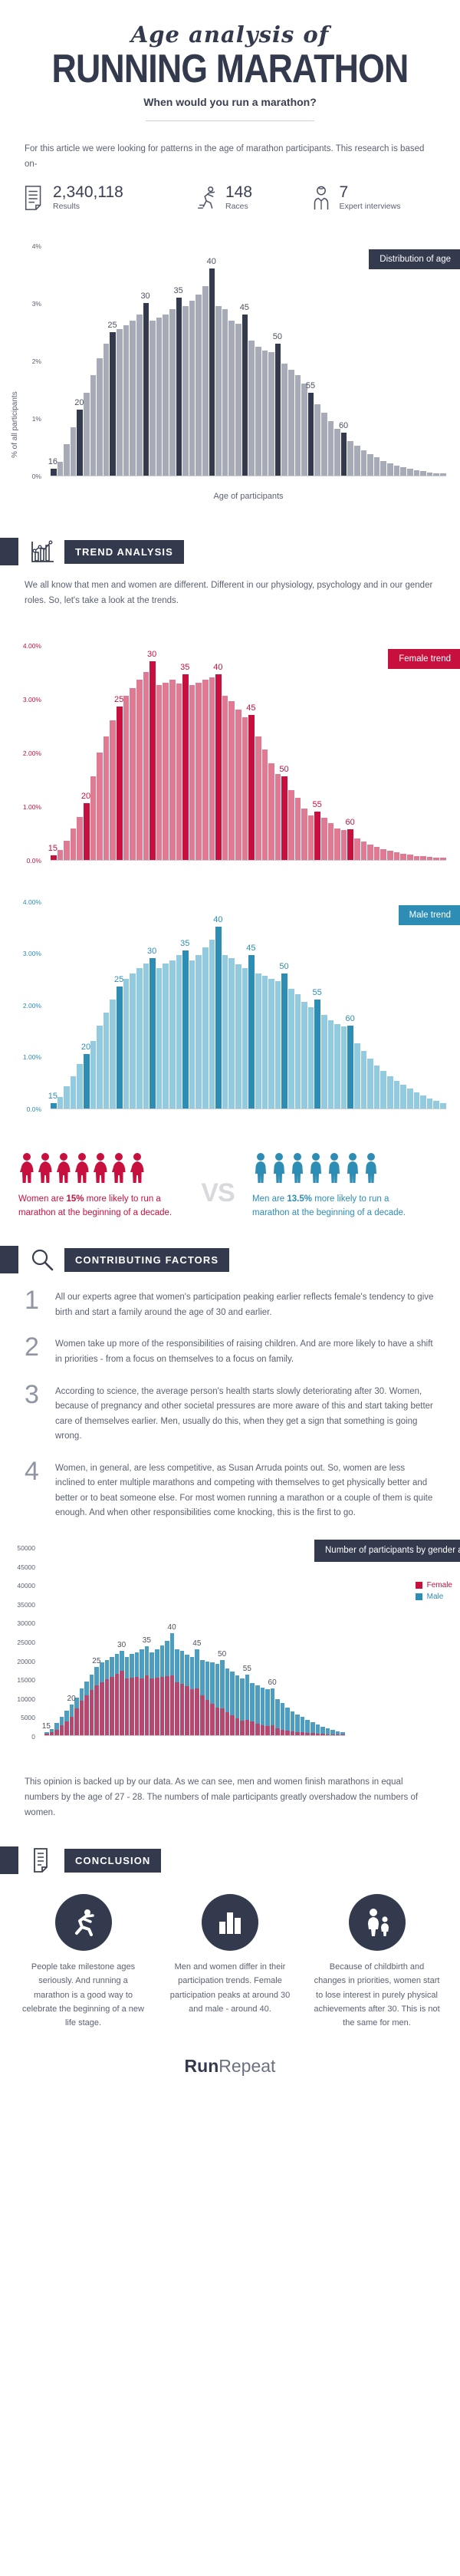 The width and height of the screenshot is (460, 2576). What do you see at coordinates (195, 1735) in the screenshot?
I see `x-axis` at bounding box center [195, 1735].